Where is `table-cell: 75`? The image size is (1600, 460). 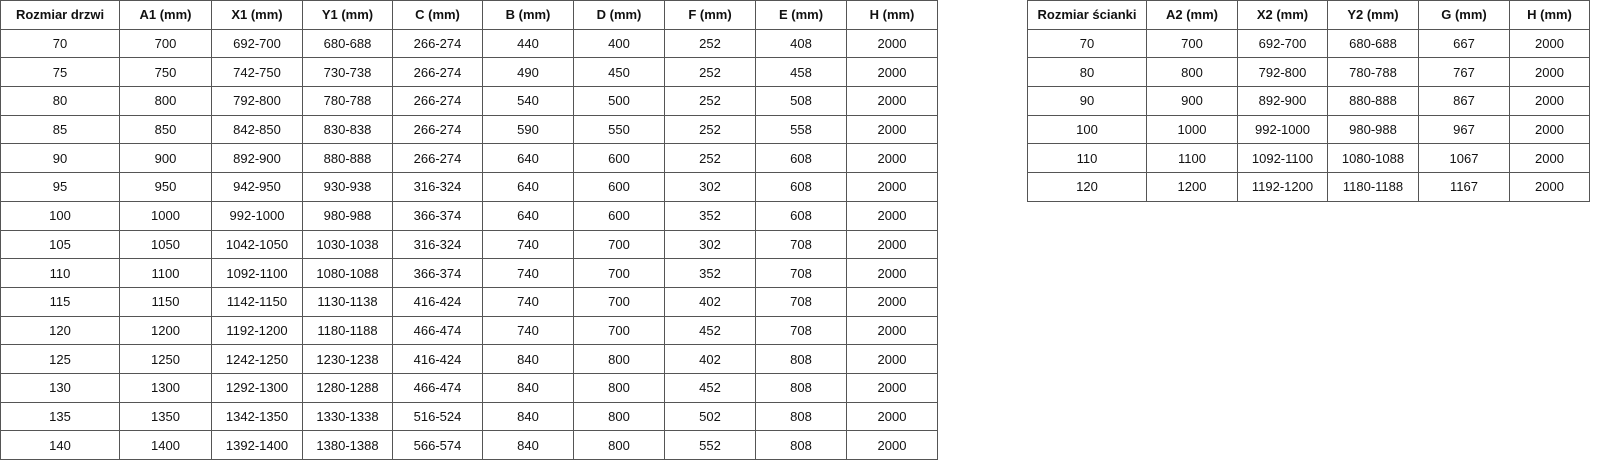 table-cell: 75 is located at coordinates (60, 72).